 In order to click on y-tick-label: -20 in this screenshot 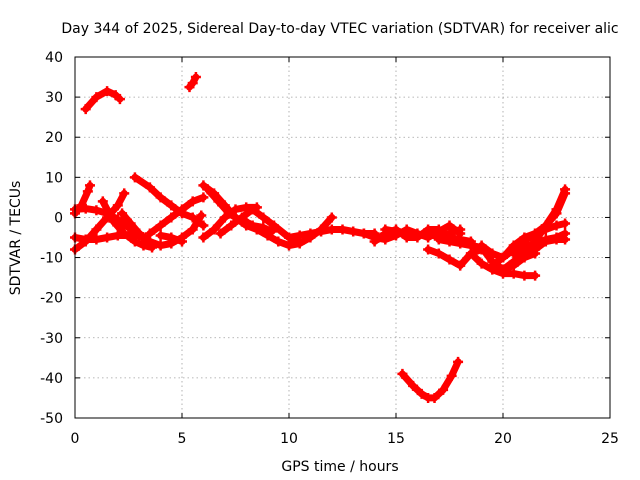, I will do `click(51, 299)`.